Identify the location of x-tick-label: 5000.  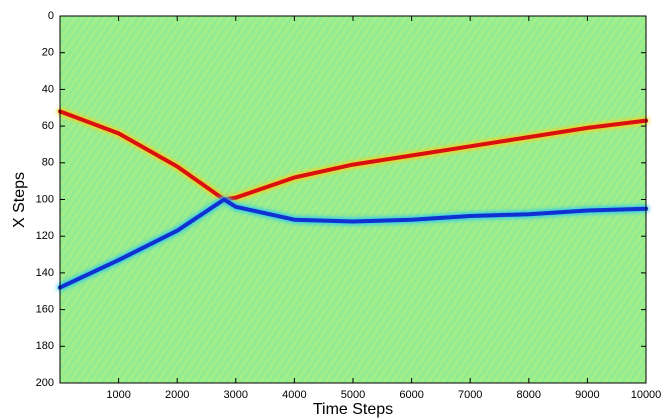
(353, 395).